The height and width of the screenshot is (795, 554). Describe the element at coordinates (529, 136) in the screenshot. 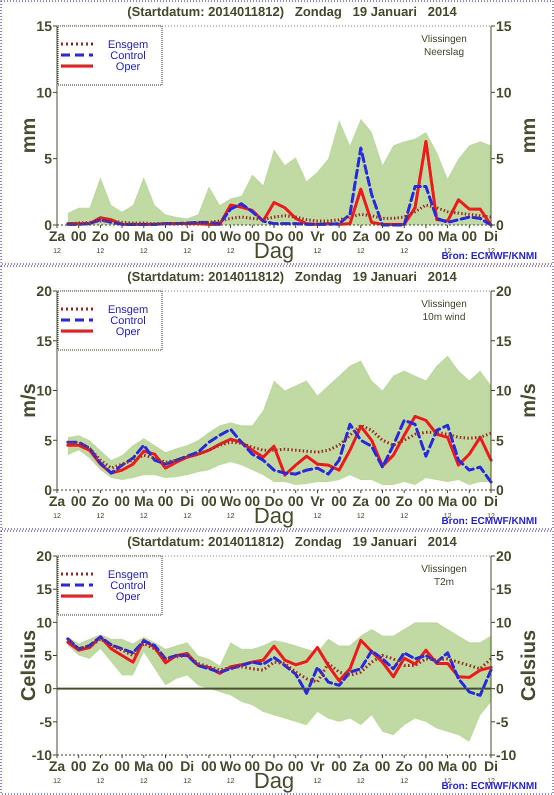

I see `y2-axis-title: mm` at that location.